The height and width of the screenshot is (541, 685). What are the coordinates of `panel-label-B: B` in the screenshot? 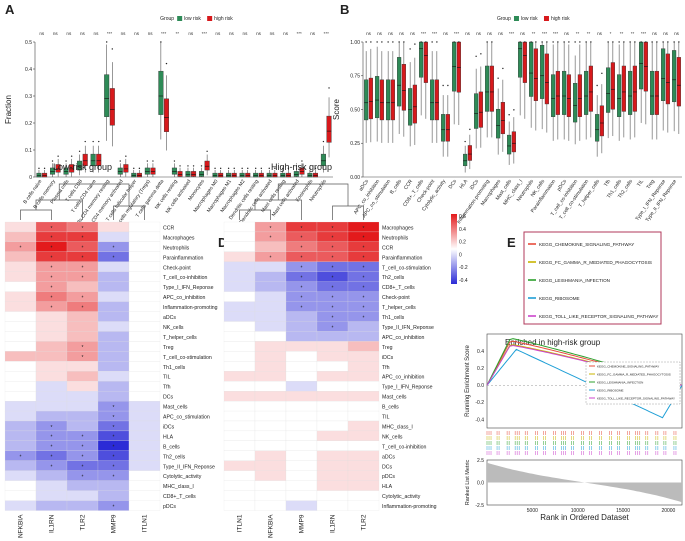 It's located at (344, 9).